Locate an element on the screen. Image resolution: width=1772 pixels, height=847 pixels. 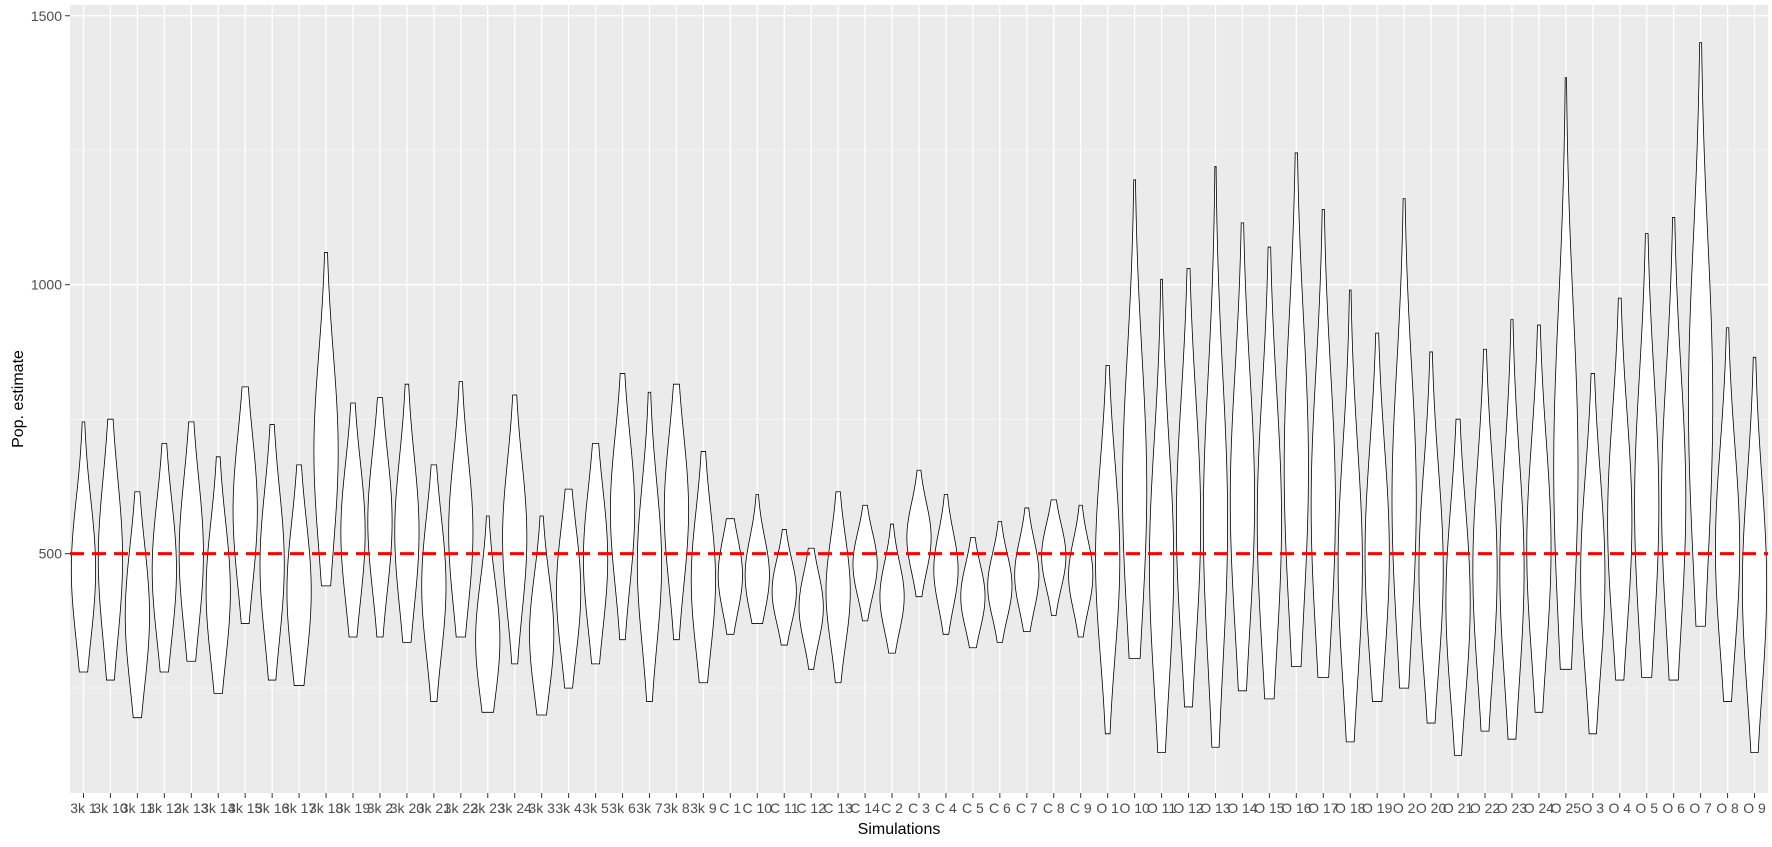
x-tick-label: 3k 15 is located at coordinates (245, 808).